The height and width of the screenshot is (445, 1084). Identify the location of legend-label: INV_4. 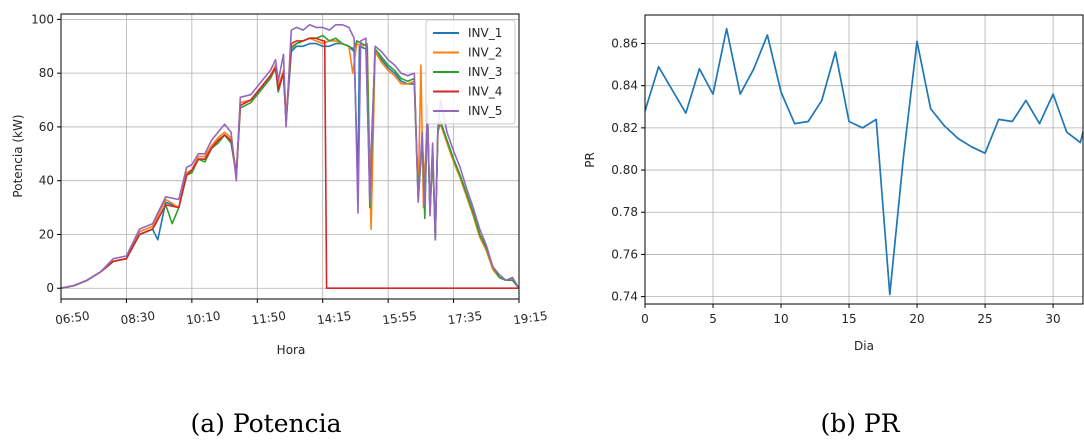
(485, 92).